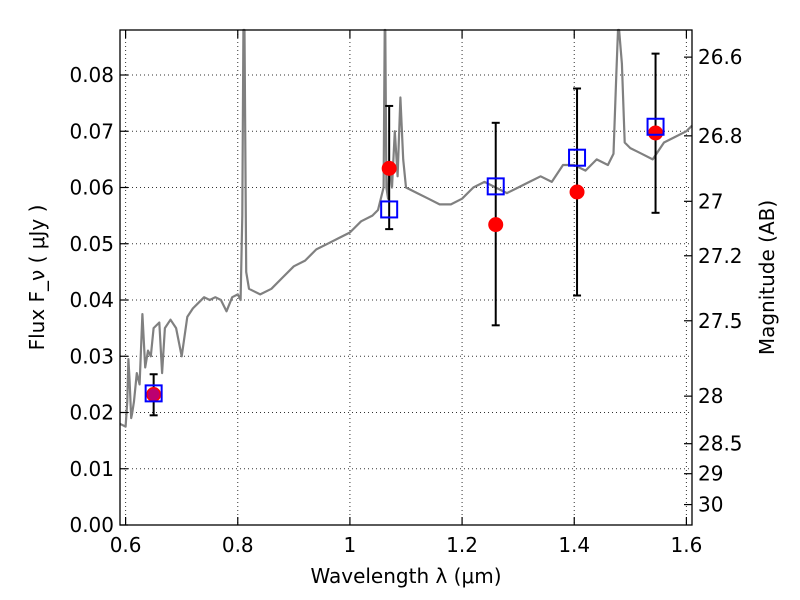  What do you see at coordinates (720, 57) in the screenshot?
I see `y2-tick-label: 26.6` at bounding box center [720, 57].